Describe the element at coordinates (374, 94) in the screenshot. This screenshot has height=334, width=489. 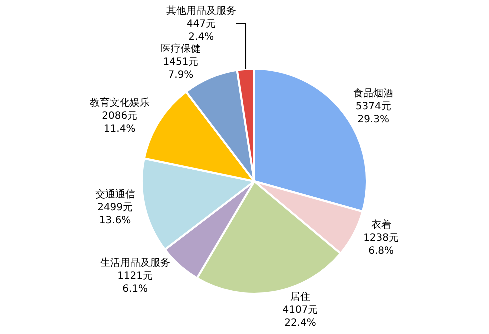
I see `slice-label: 食品烟酒` at that location.